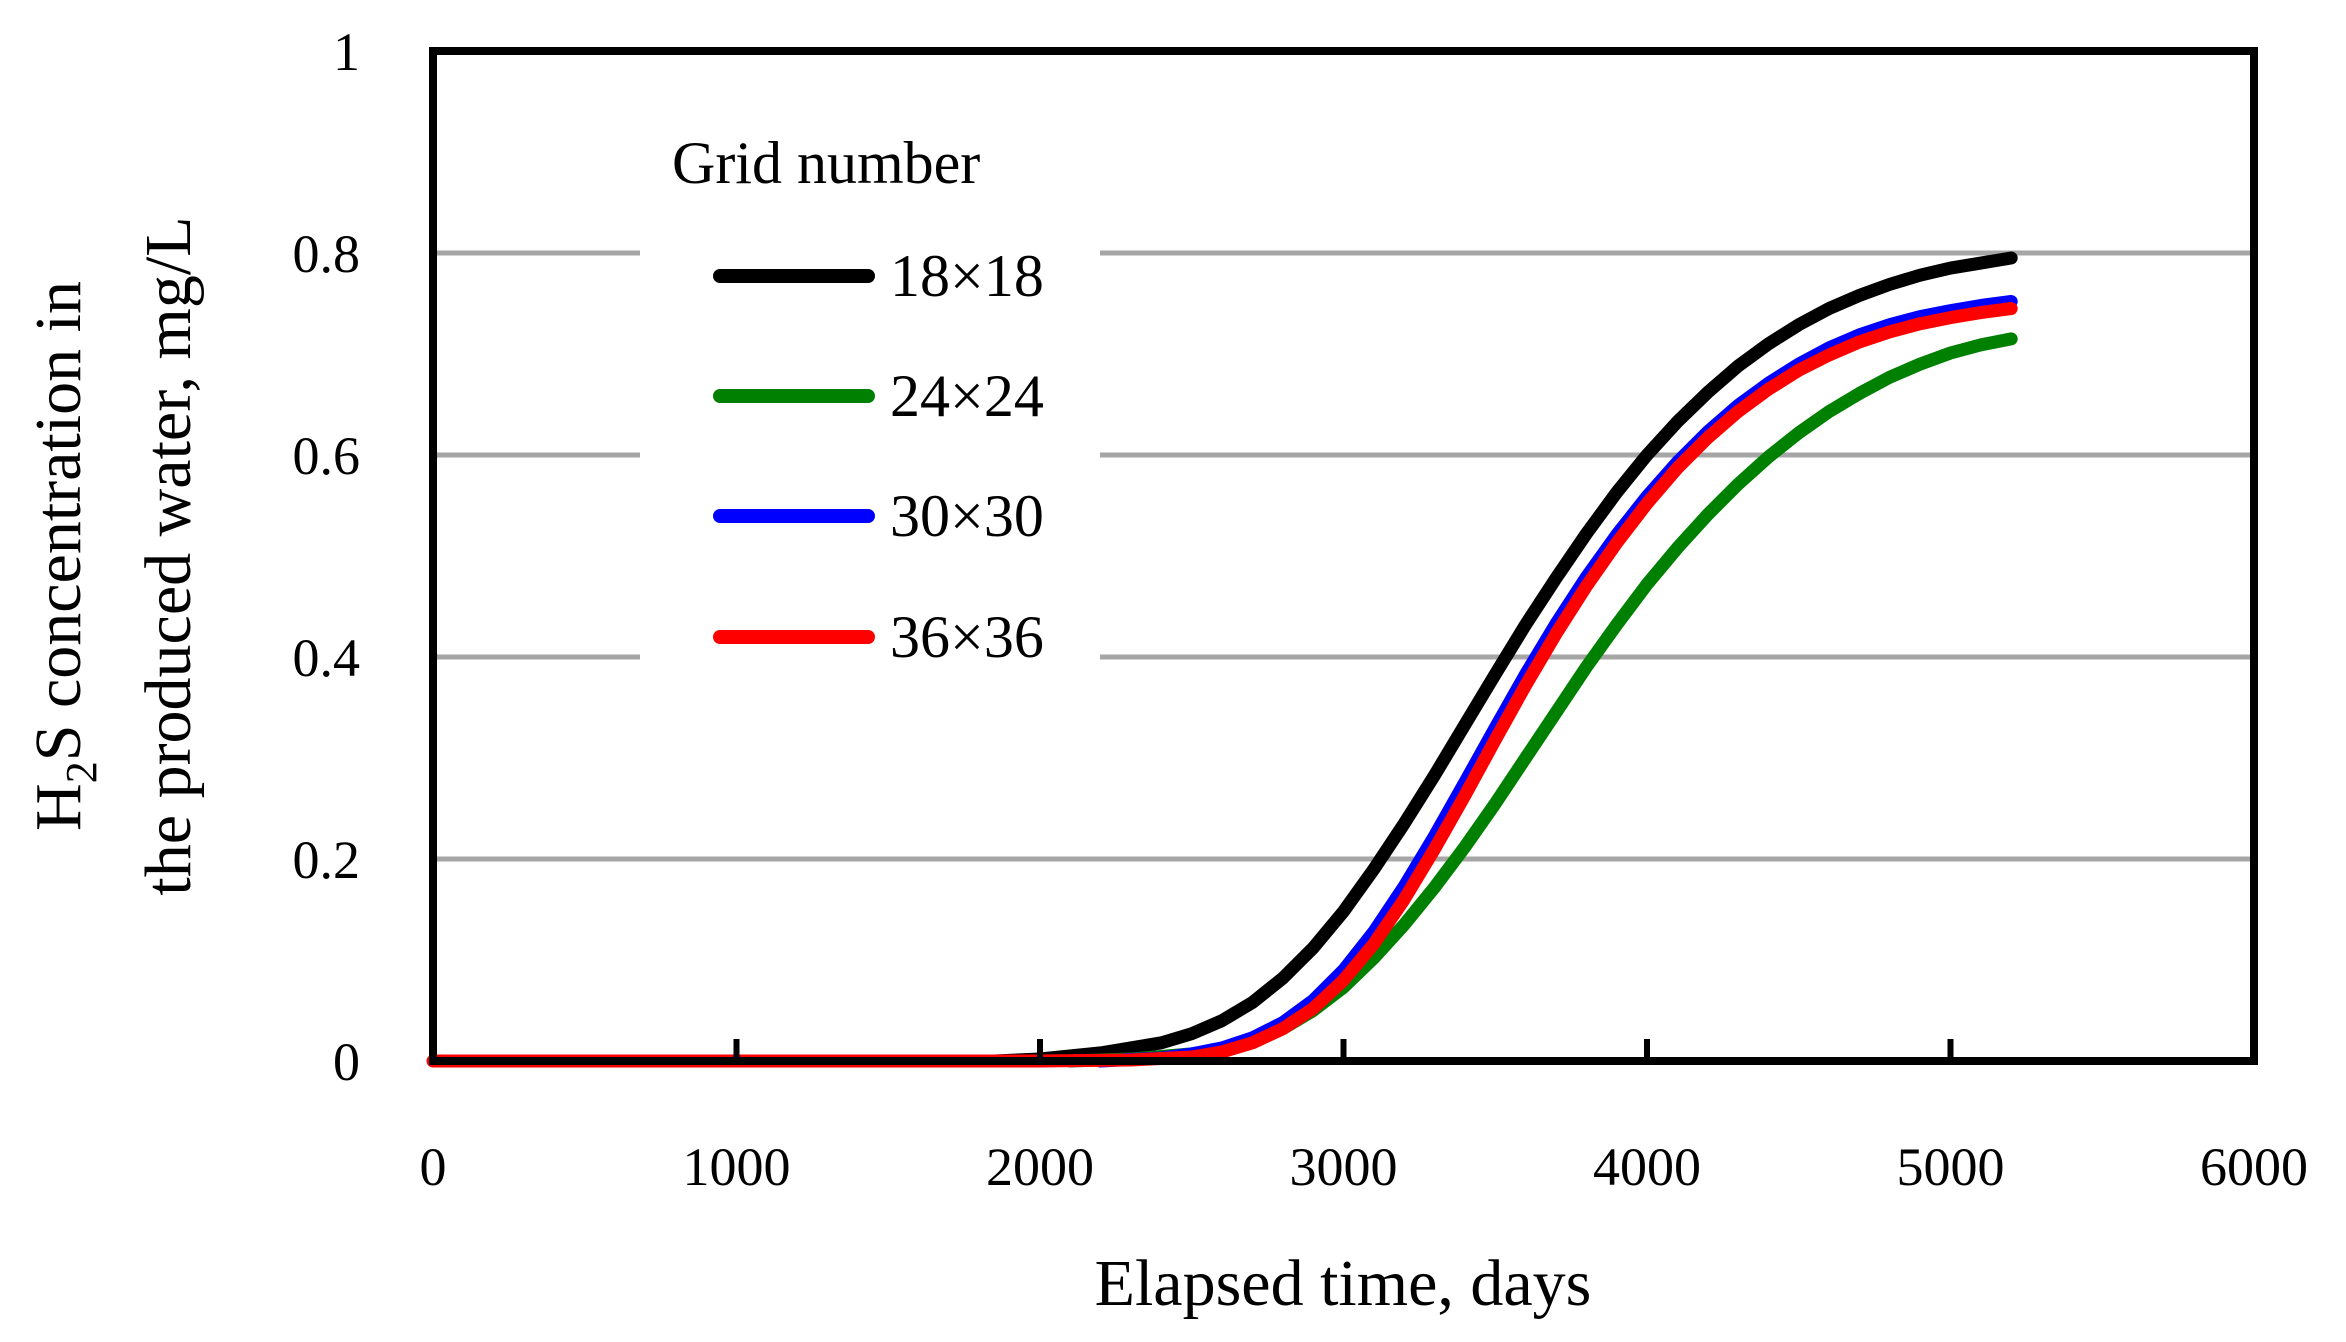  I want to click on y-axis-title-suffix: S concentration in, so click(58, 521).